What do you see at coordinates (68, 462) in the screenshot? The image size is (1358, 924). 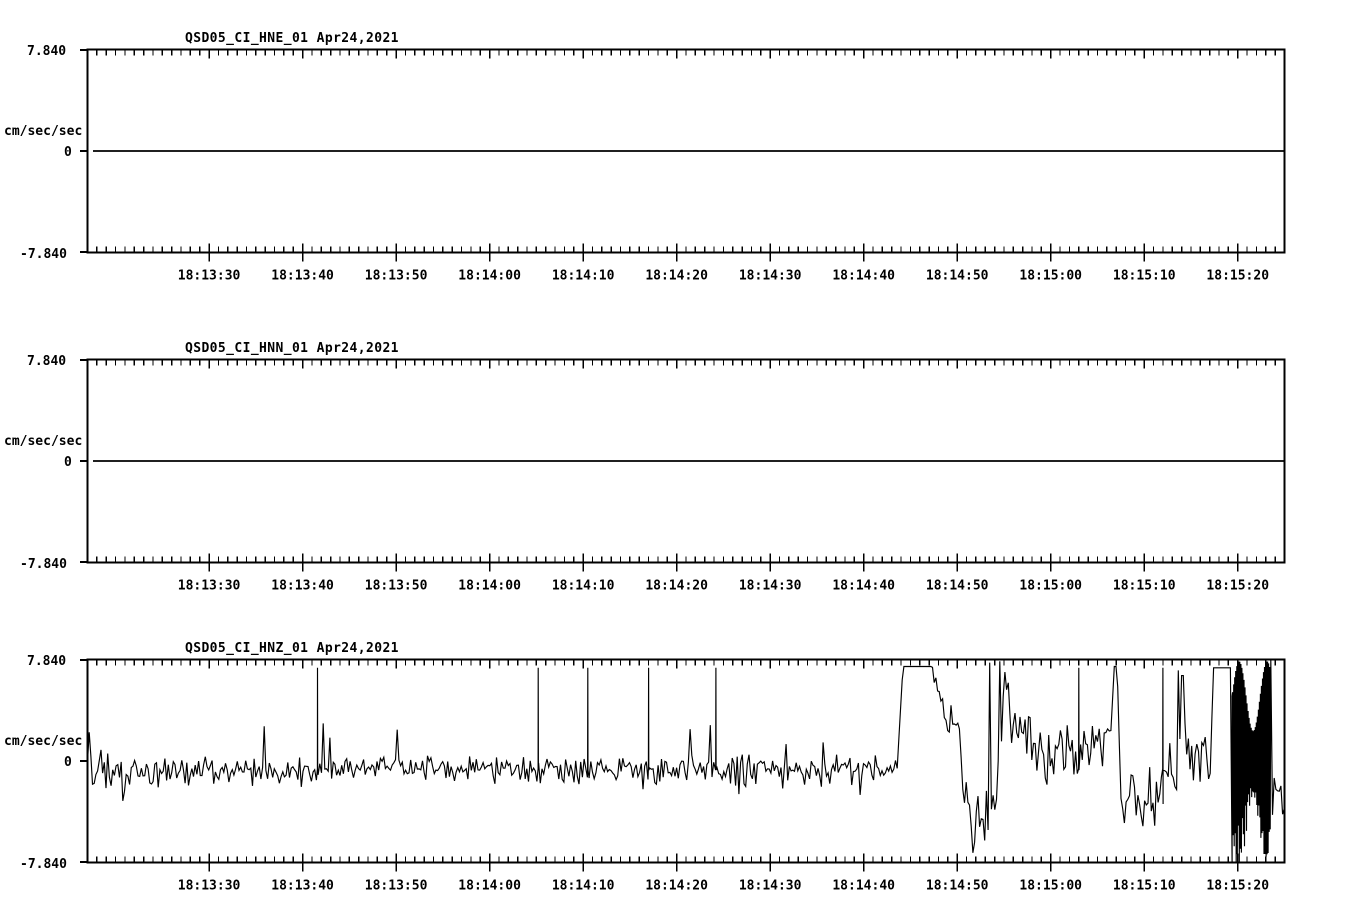 I see `panel-hnn-ymid-label: 0` at bounding box center [68, 462].